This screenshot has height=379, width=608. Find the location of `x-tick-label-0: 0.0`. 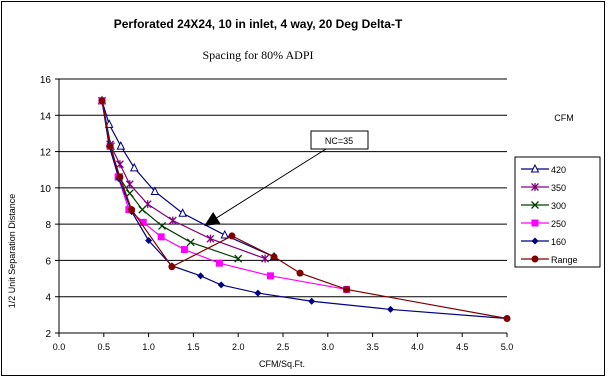

x-tick-label-0: 0.0 is located at coordinates (59, 347).